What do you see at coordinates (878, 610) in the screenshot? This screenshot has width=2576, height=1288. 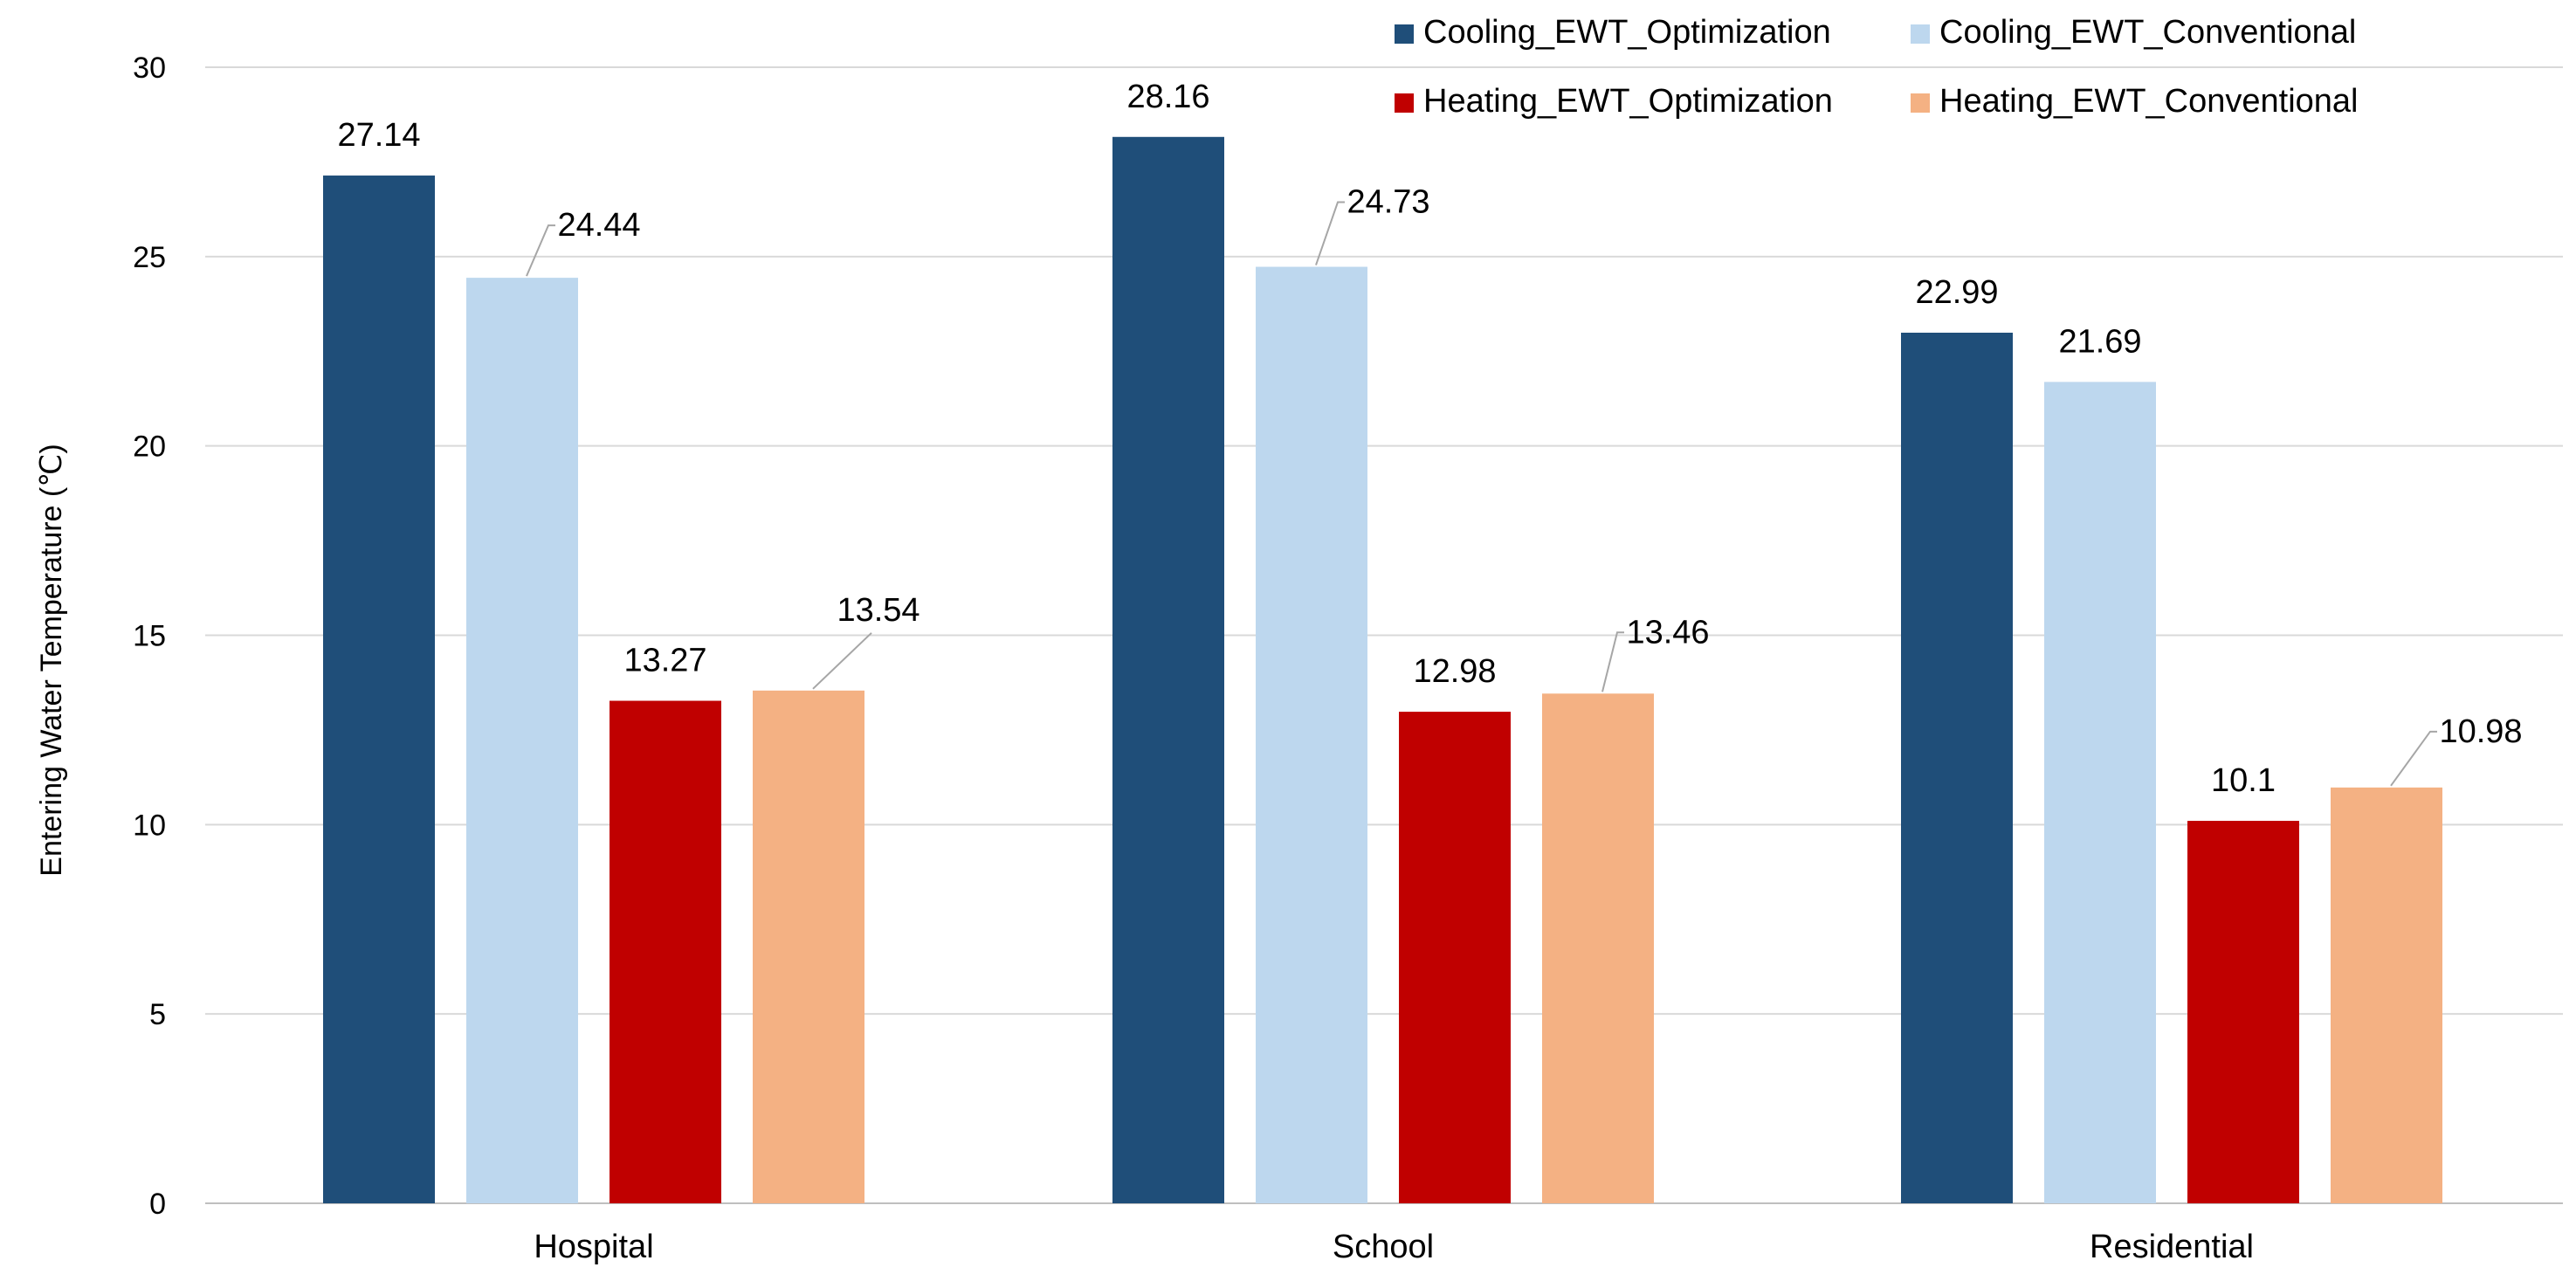 I see `data-label-hospital-heating-ewt-conventional: 13.54` at bounding box center [878, 610].